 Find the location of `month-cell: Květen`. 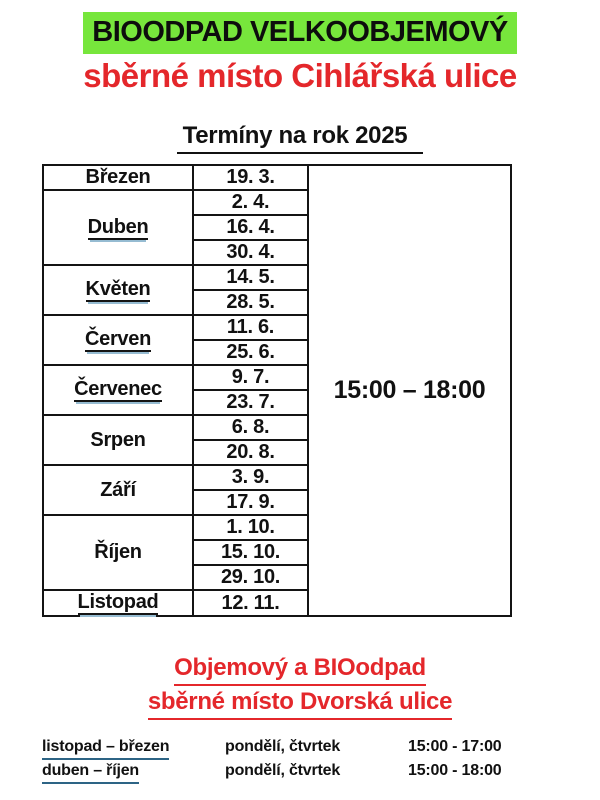

month-cell: Květen is located at coordinates (118, 290).